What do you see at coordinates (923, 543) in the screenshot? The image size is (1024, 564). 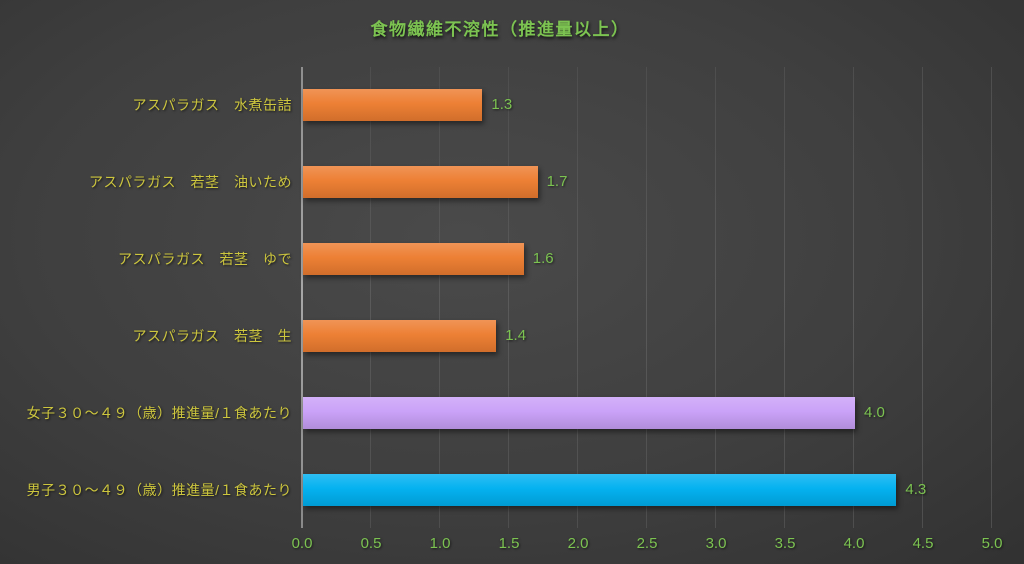 I see `x-tick-label: 4.5` at bounding box center [923, 543].